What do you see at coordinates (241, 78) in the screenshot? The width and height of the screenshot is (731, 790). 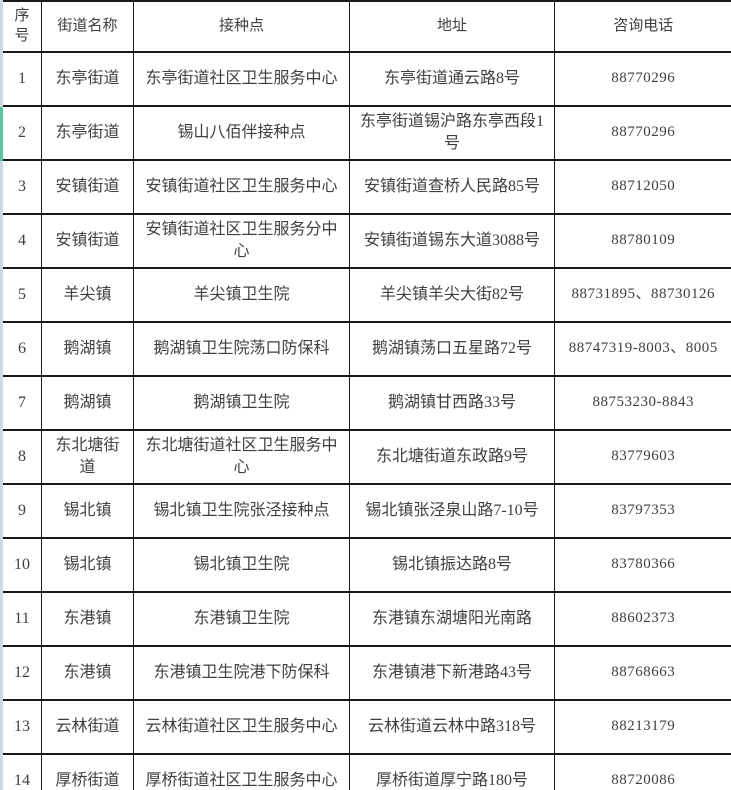 I see `vaccination-site-cell: 东亭街道社区卫生服务中心` at bounding box center [241, 78].